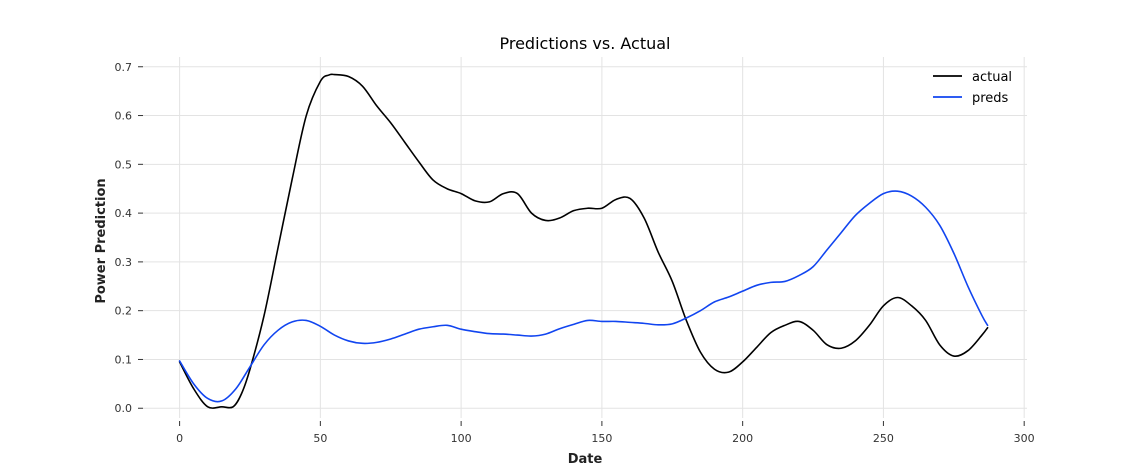 This screenshot has height=476, width=1141. I want to click on legend-label-preds: preds, so click(990, 98).